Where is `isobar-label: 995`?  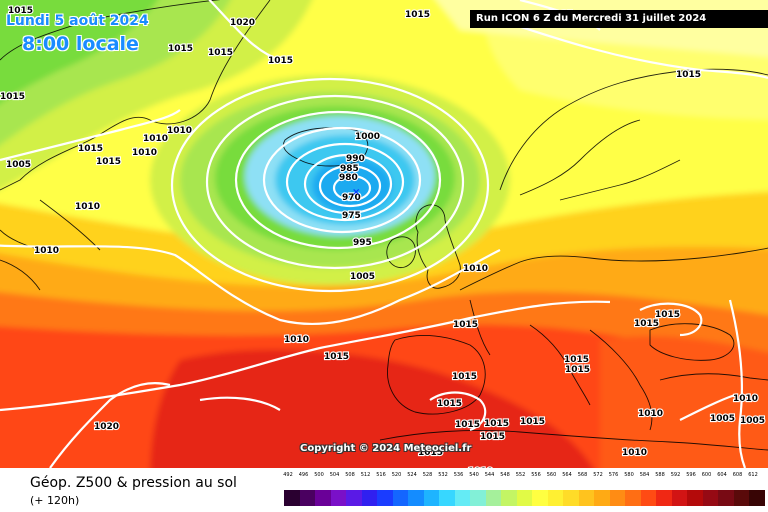
isobar-label: 995 is located at coordinates (362, 243).